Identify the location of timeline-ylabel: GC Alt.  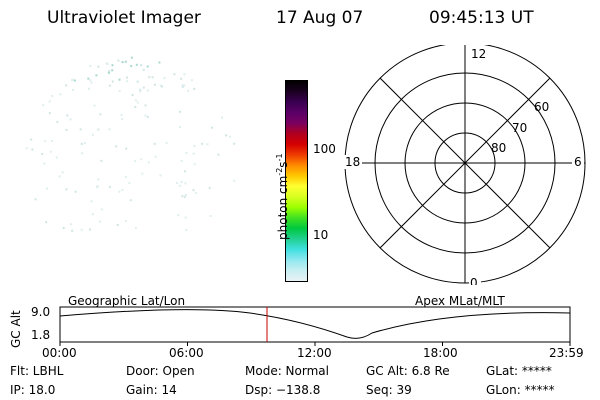
(16, 329).